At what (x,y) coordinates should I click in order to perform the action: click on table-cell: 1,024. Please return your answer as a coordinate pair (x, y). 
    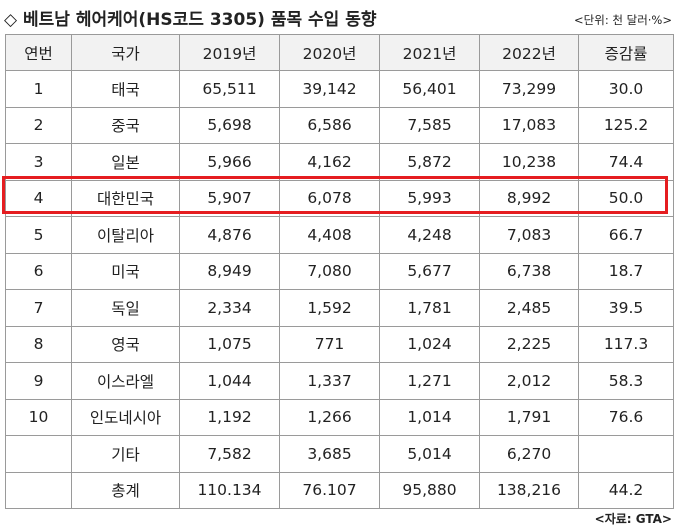
    Looking at the image, I should click on (429, 344).